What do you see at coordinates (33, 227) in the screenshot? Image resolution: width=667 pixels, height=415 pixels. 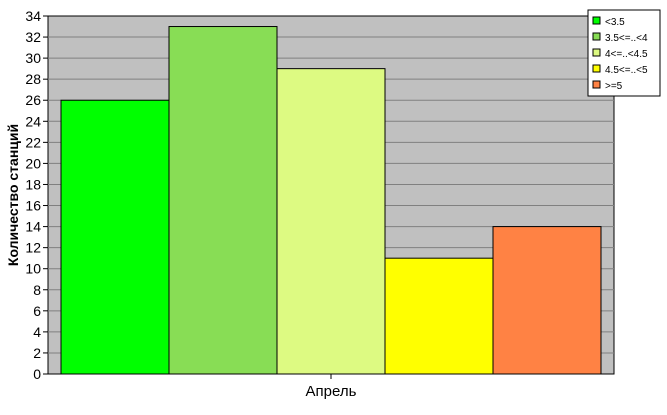 I see `y-tick-label: 14` at bounding box center [33, 227].